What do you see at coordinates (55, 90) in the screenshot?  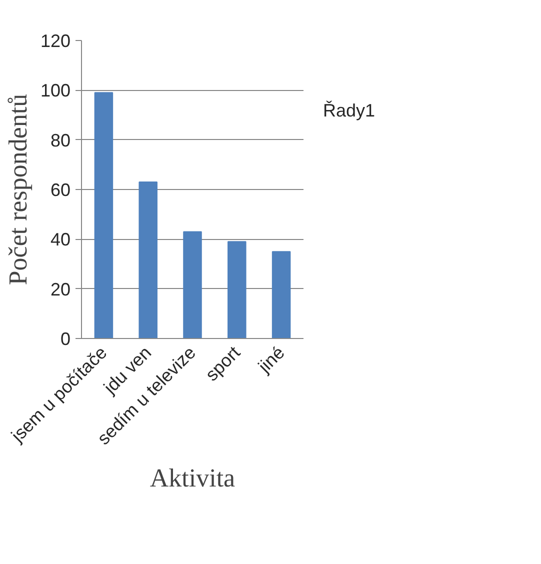 I see `y-tick-label: 100` at bounding box center [55, 90].